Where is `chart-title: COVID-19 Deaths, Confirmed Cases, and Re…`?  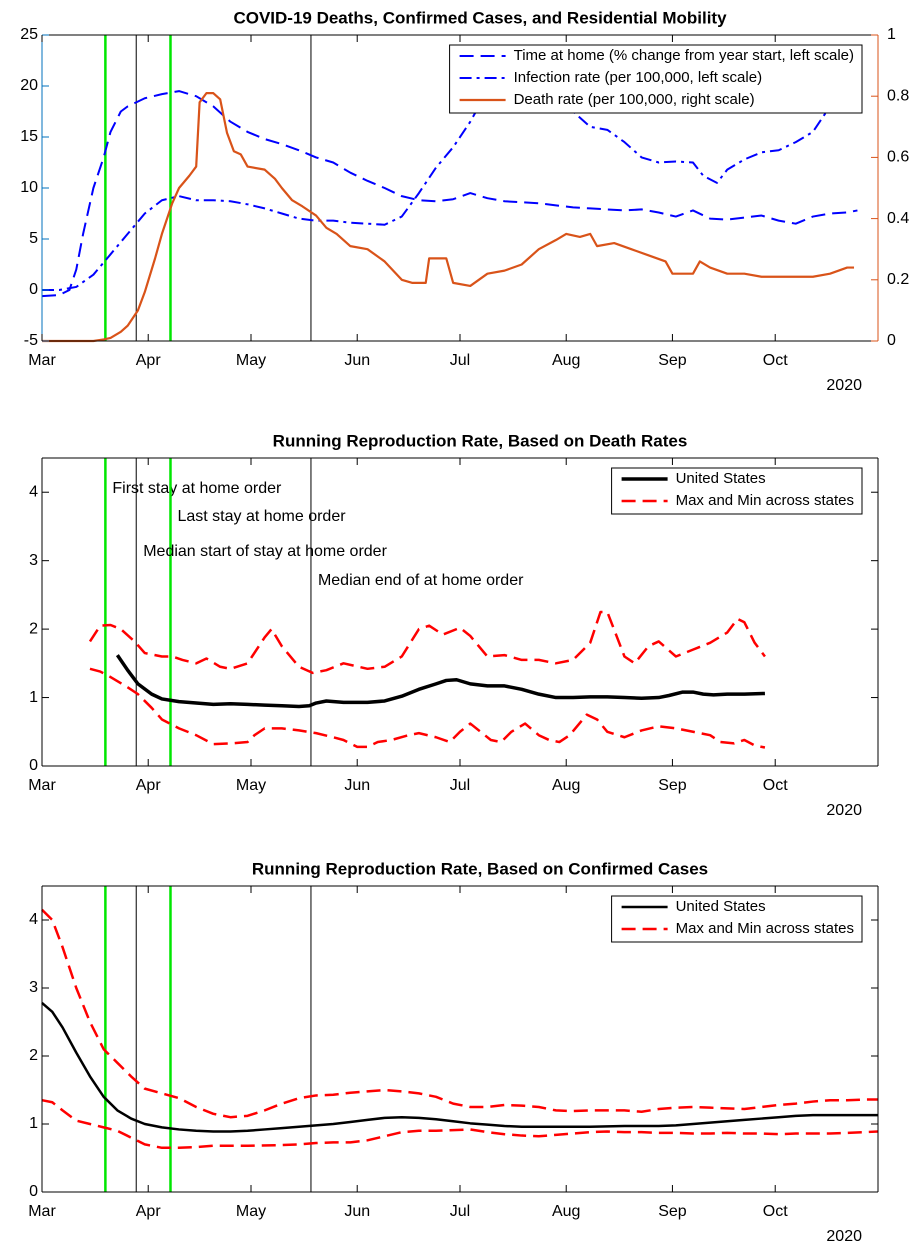 chart-title: COVID-19 Deaths, Confirmed Cases, and Re… is located at coordinates (480, 17).